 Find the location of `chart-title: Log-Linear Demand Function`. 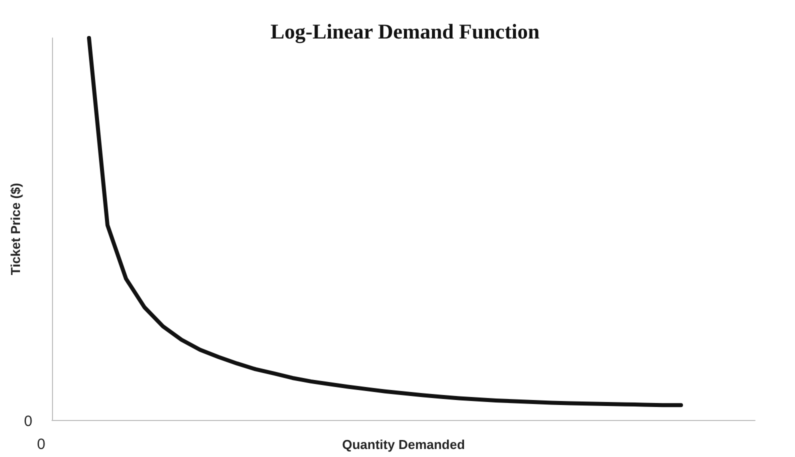

chart-title: Log-Linear Demand Function is located at coordinates (405, 32).